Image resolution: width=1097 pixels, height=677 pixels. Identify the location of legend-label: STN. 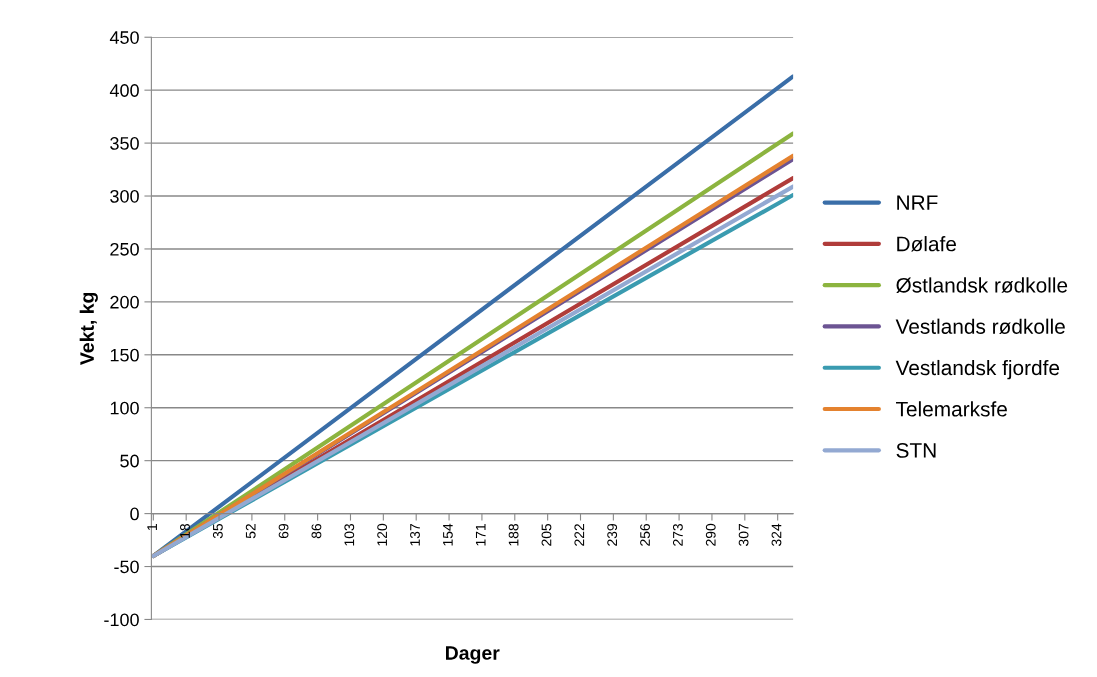
(916, 450).